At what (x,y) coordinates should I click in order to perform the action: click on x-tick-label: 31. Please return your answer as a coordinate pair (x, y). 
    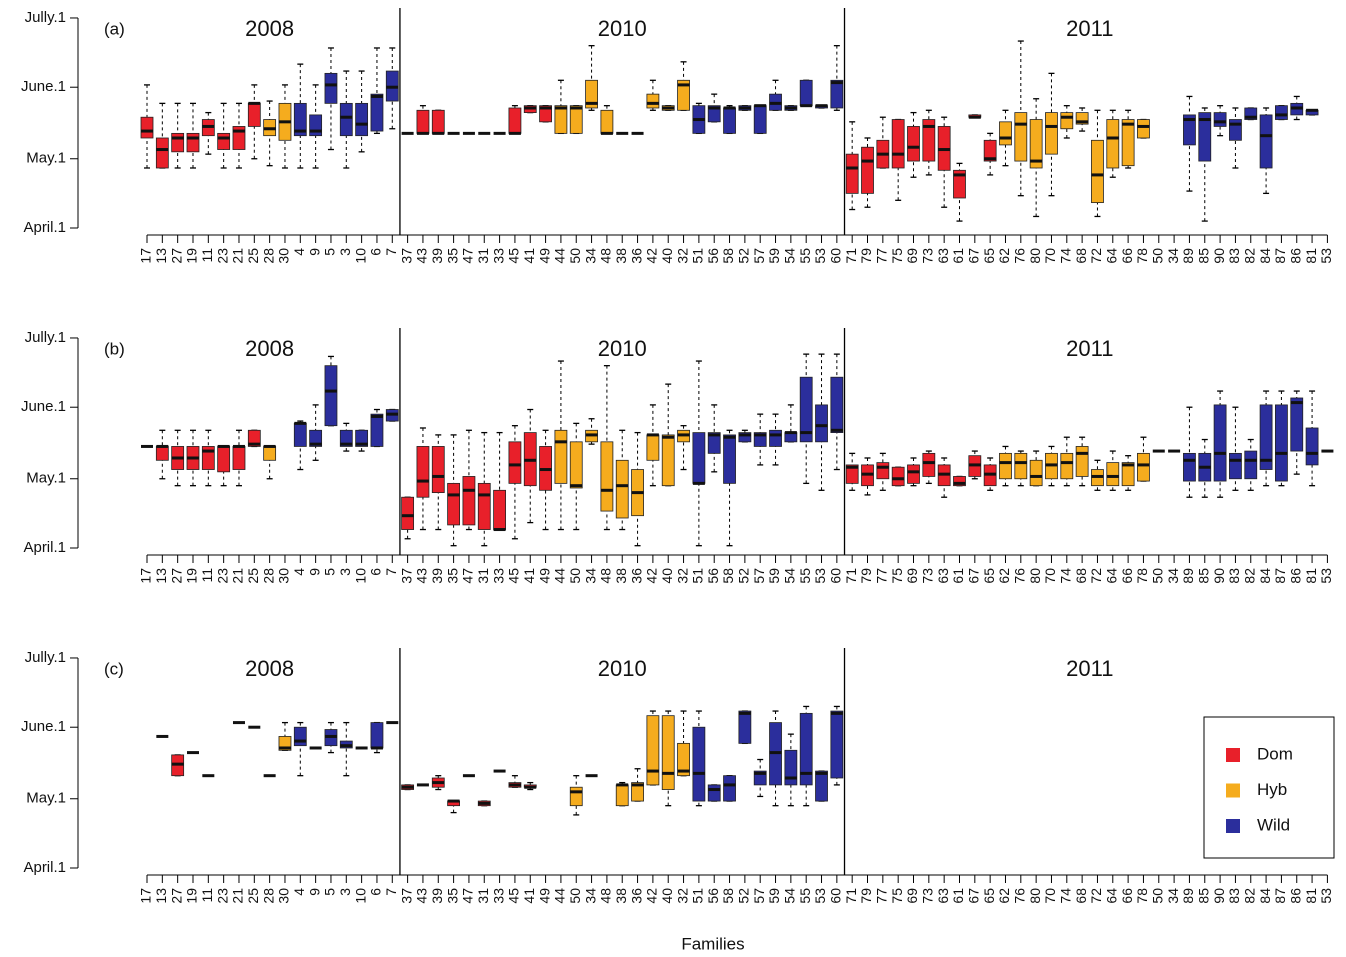
    Looking at the image, I should click on (483, 256).